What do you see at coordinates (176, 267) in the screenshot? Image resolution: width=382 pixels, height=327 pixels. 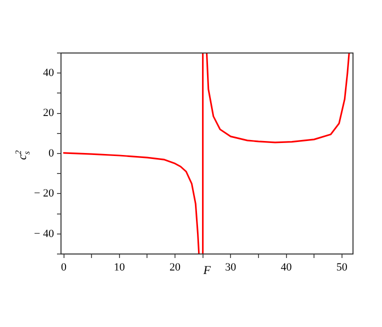 I see `x-tick-label: 20` at bounding box center [176, 267].